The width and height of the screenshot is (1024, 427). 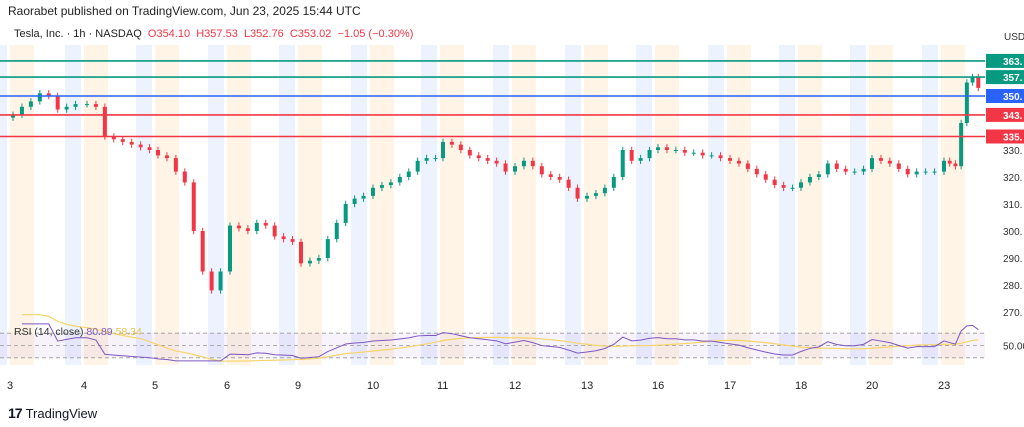 What do you see at coordinates (1012, 205) in the screenshot?
I see `price-tick: 310.` at bounding box center [1012, 205].